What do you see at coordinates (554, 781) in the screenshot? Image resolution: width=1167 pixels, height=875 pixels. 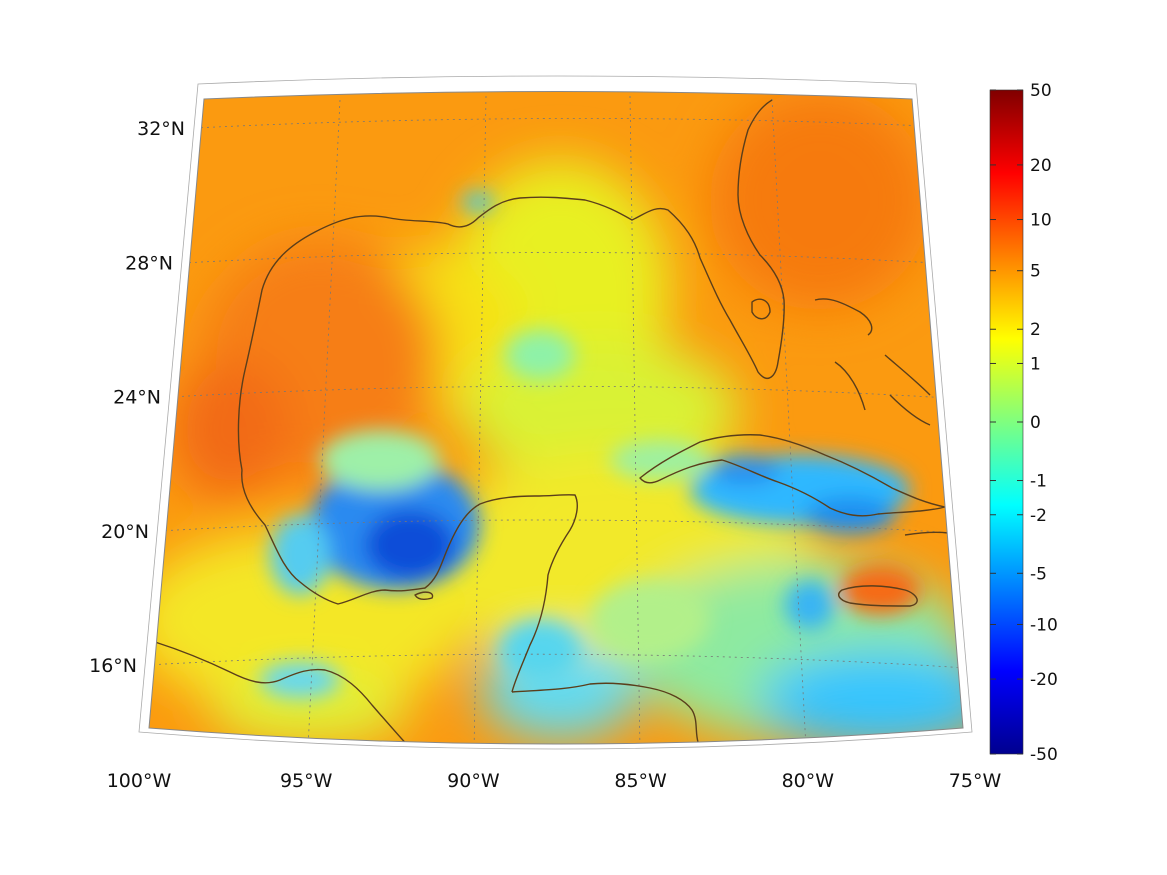 I see `longitude-tick-labels: 100°W 95°W 90°W 85°W 80°W 75°W` at bounding box center [554, 781].